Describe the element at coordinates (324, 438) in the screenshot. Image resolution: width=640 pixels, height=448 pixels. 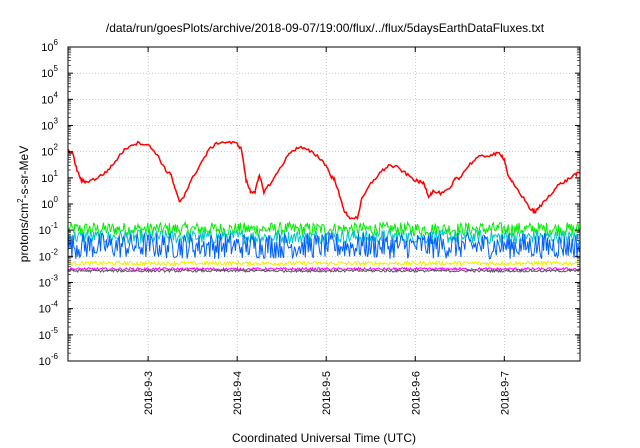
I see `x-axis-label: Coordinated Universal Time (UTC)` at that location.